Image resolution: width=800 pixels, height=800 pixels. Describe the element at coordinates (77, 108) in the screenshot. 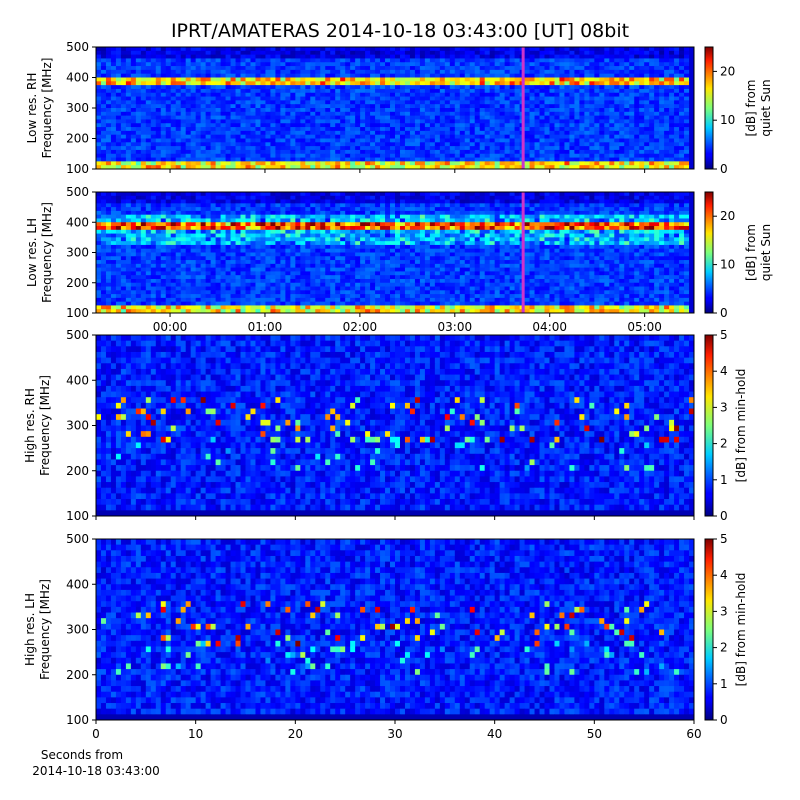

I see `y-tick-label: 300` at that location.